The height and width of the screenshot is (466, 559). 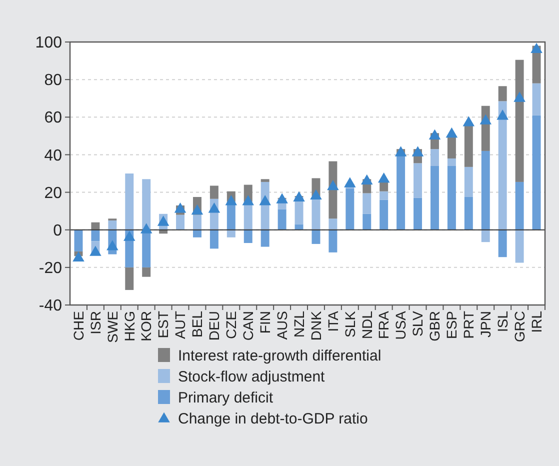 I want to click on x-tick-label: FRA, so click(x=384, y=324).